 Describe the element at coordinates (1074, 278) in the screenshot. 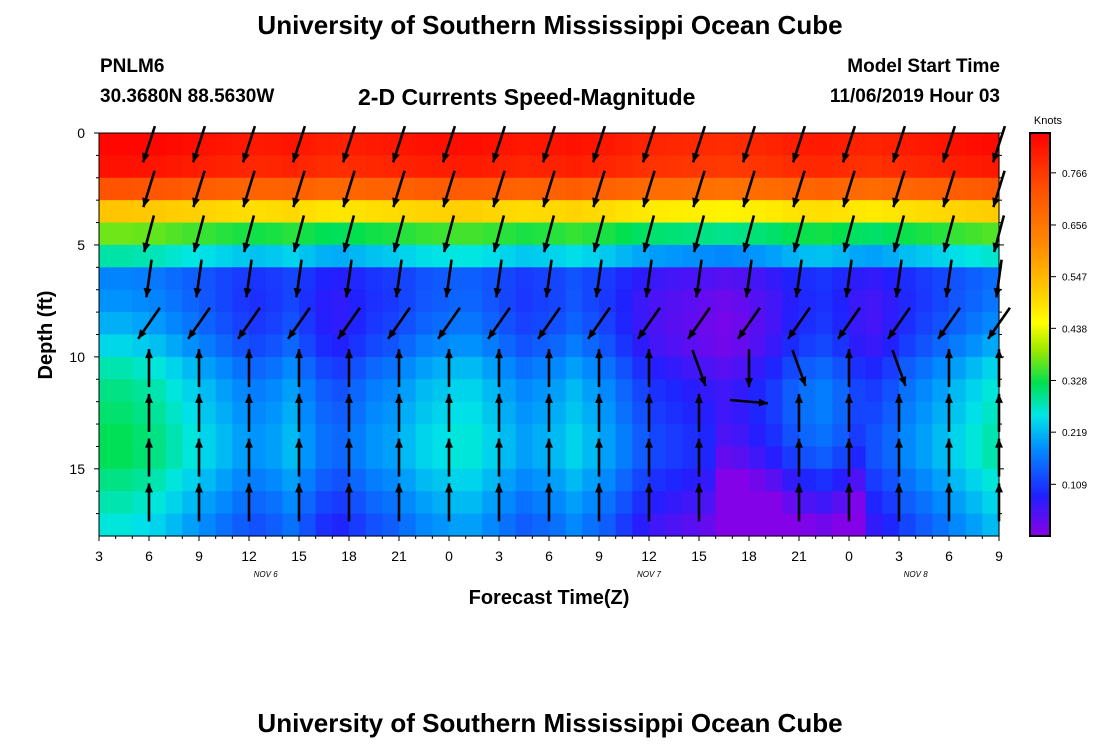

I see `colorbar-tick-label: 0.547` at that location.